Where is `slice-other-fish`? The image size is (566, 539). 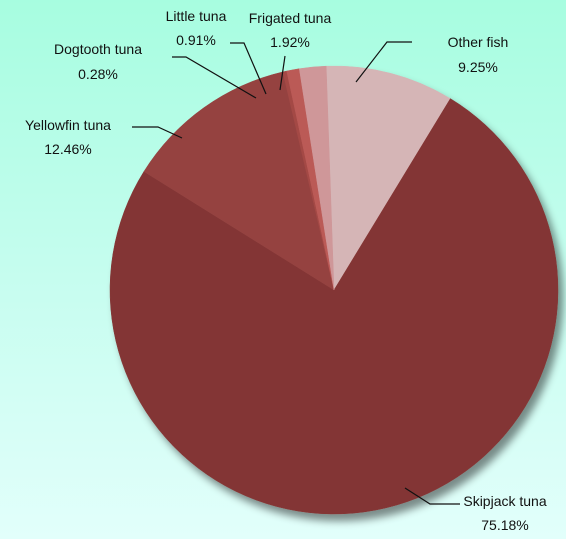
slice-other-fish is located at coordinates (388, 178).